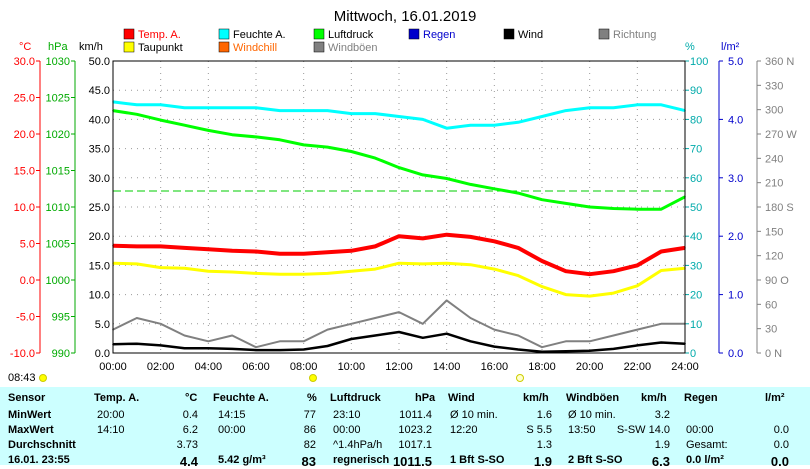  Describe the element at coordinates (99, 179) in the screenshot. I see `wind-tick: 30.0` at that location.